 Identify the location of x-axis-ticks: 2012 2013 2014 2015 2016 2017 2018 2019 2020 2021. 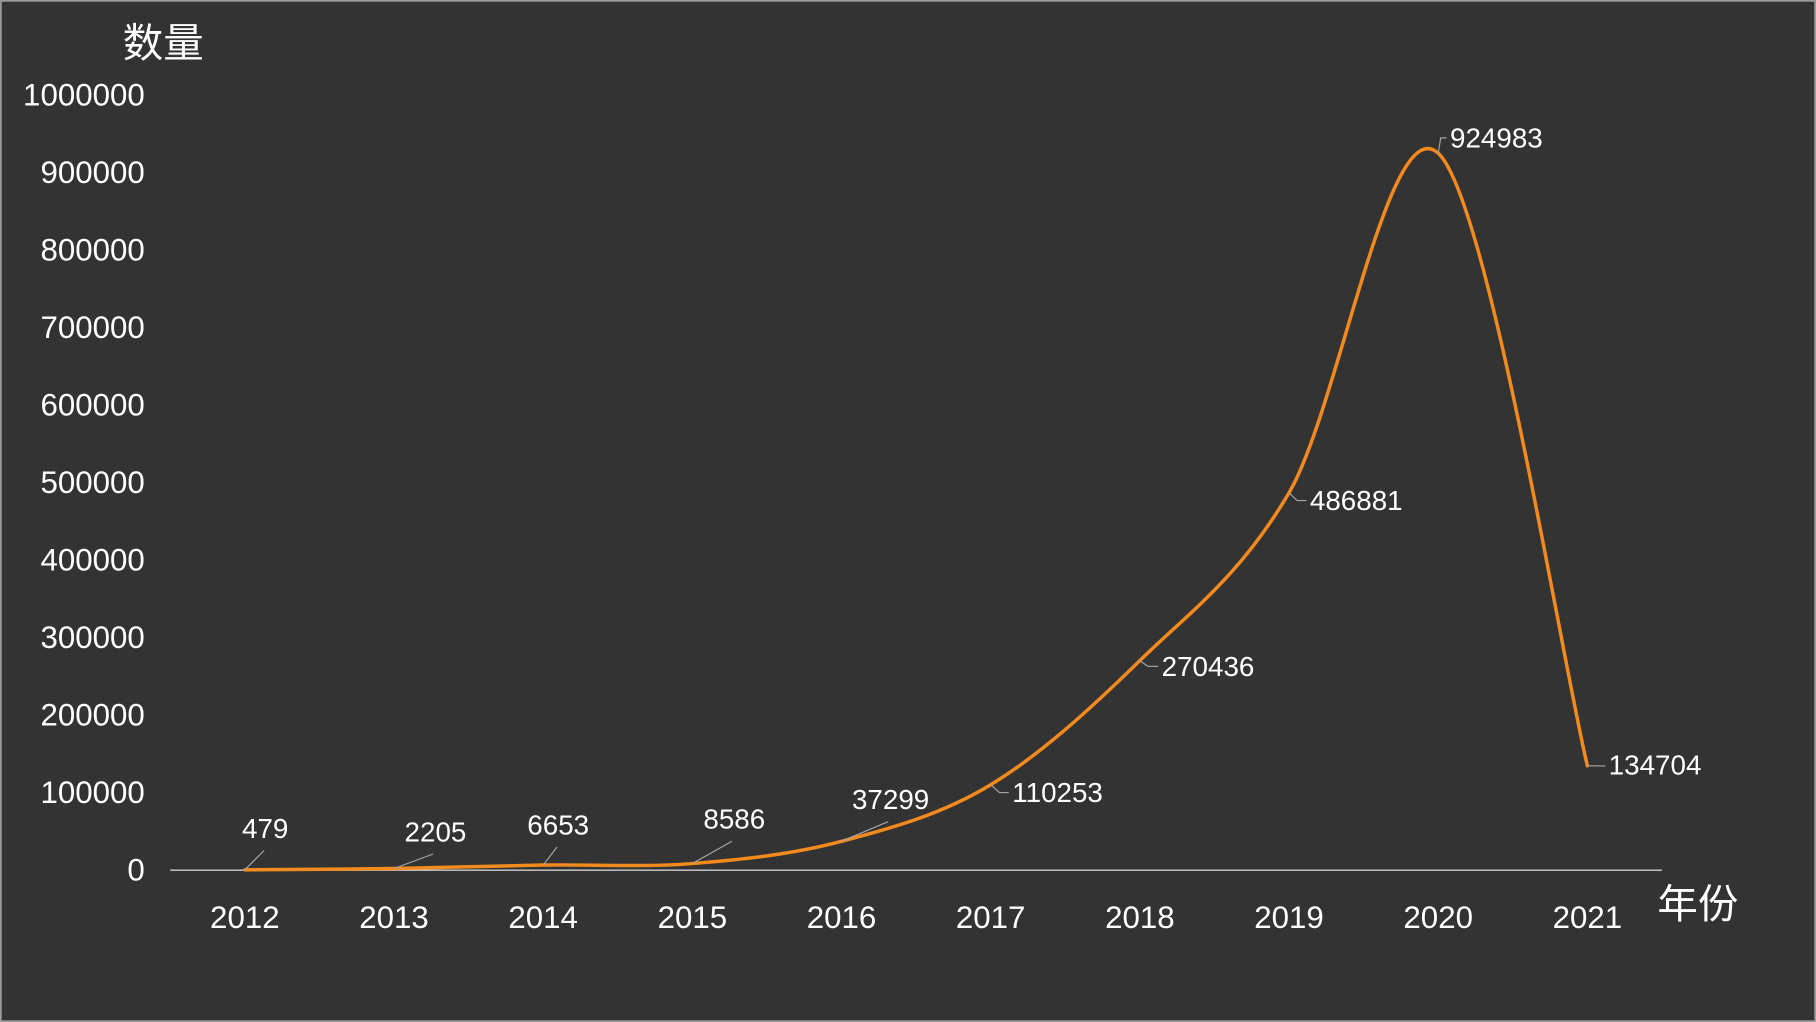
(916, 917).